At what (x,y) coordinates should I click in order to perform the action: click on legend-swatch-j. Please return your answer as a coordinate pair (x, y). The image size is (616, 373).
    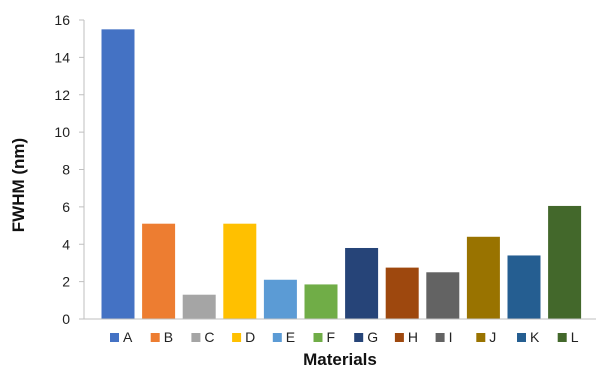
    Looking at the image, I should click on (481, 337).